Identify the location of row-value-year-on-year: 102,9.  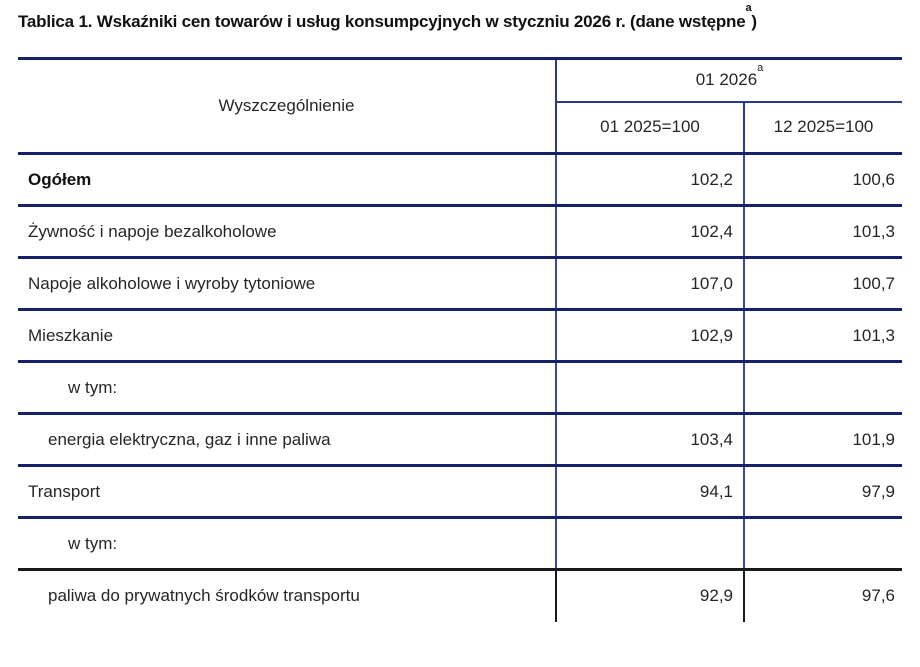
(649, 336).